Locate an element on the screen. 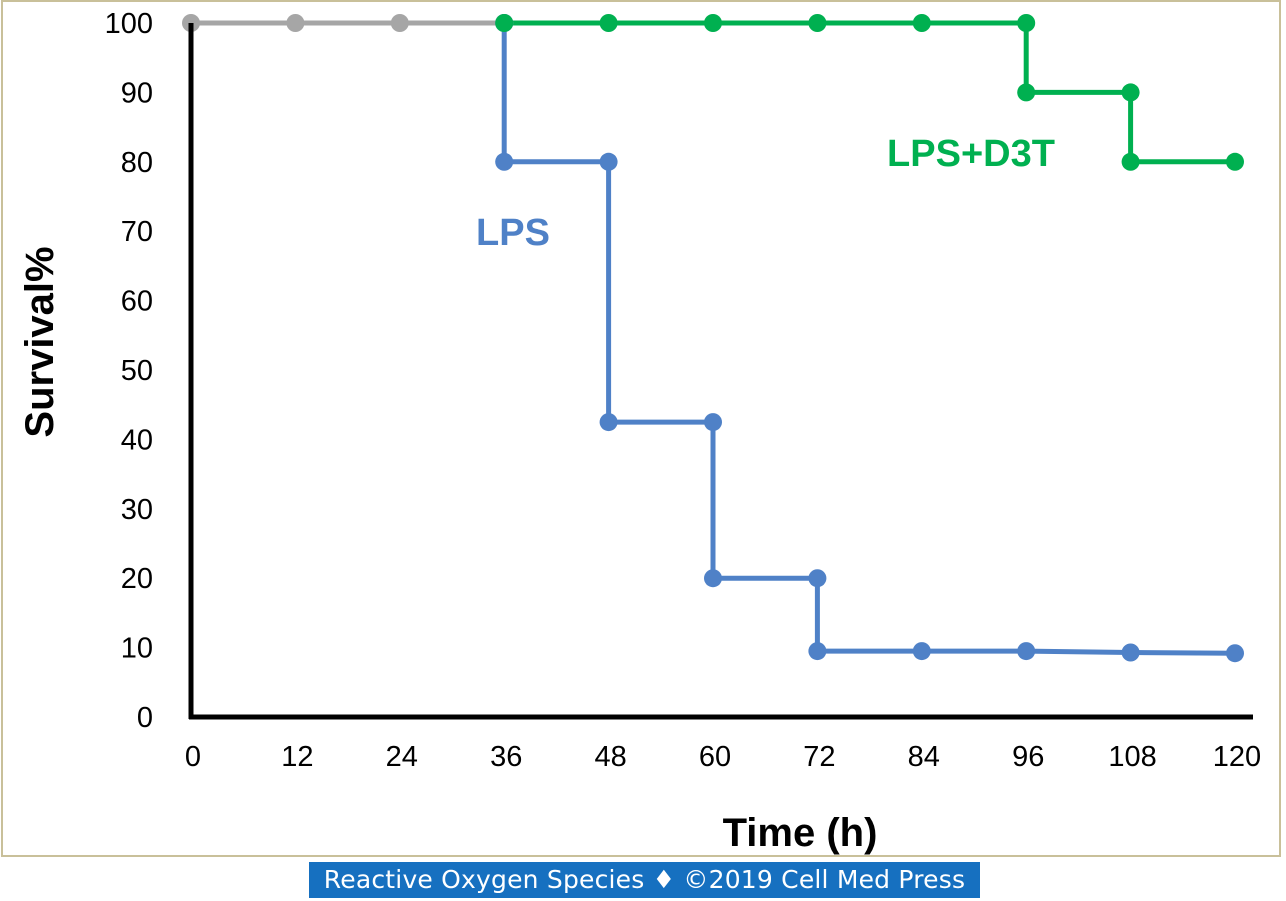  y-tick-label: 80 is located at coordinates (137, 163).